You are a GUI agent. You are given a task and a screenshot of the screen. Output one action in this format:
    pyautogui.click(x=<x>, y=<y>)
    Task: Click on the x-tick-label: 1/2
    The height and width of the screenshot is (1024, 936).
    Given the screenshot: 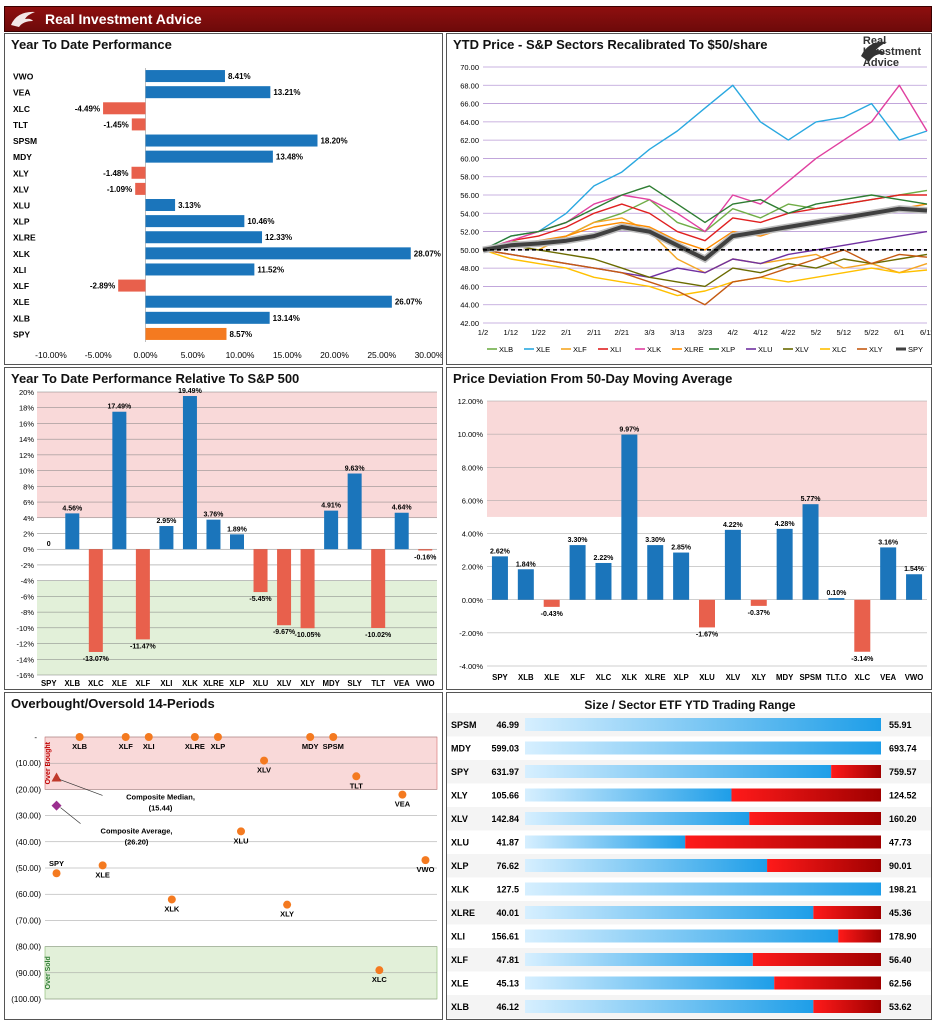 What is the action you would take?
    pyautogui.click(x=483, y=332)
    